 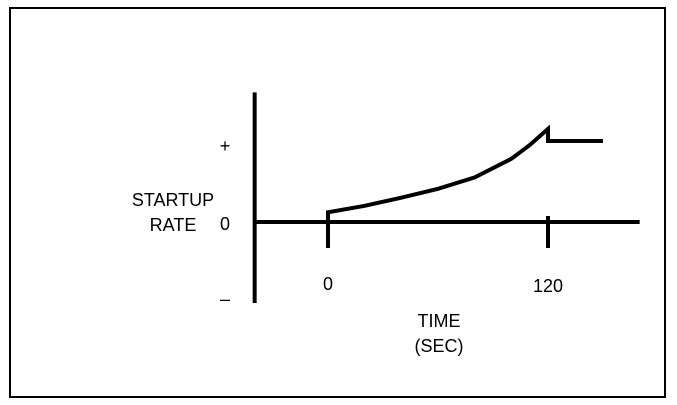 What do you see at coordinates (548, 286) in the screenshot?
I see `x-tick-label-120: 120` at bounding box center [548, 286].